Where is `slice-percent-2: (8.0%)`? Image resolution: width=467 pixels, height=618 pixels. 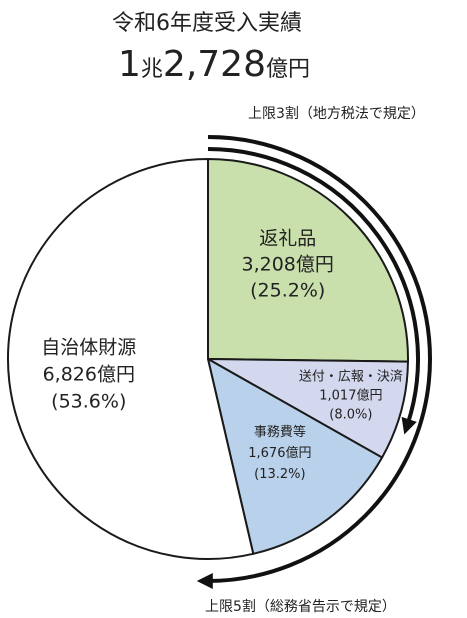 slice-percent-2: (8.0%) is located at coordinates (350, 415).